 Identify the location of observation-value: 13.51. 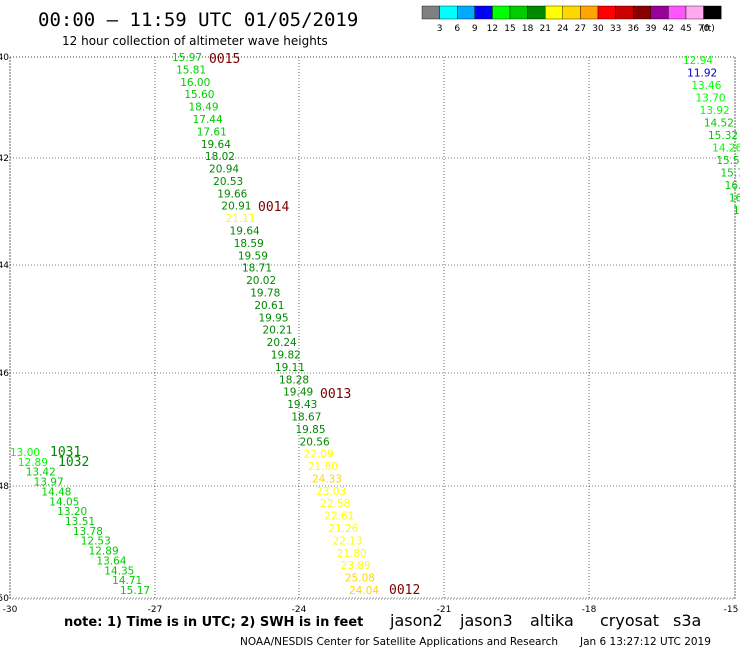
(80, 522).